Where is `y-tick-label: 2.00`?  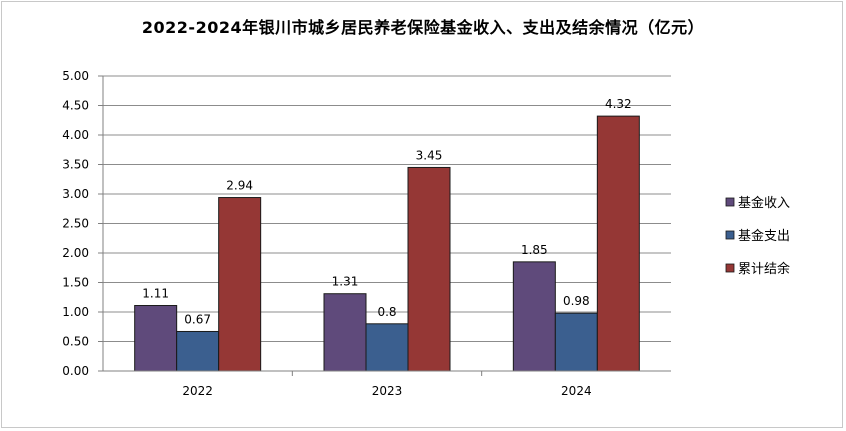
y-tick-label: 2.00 is located at coordinates (75, 253).